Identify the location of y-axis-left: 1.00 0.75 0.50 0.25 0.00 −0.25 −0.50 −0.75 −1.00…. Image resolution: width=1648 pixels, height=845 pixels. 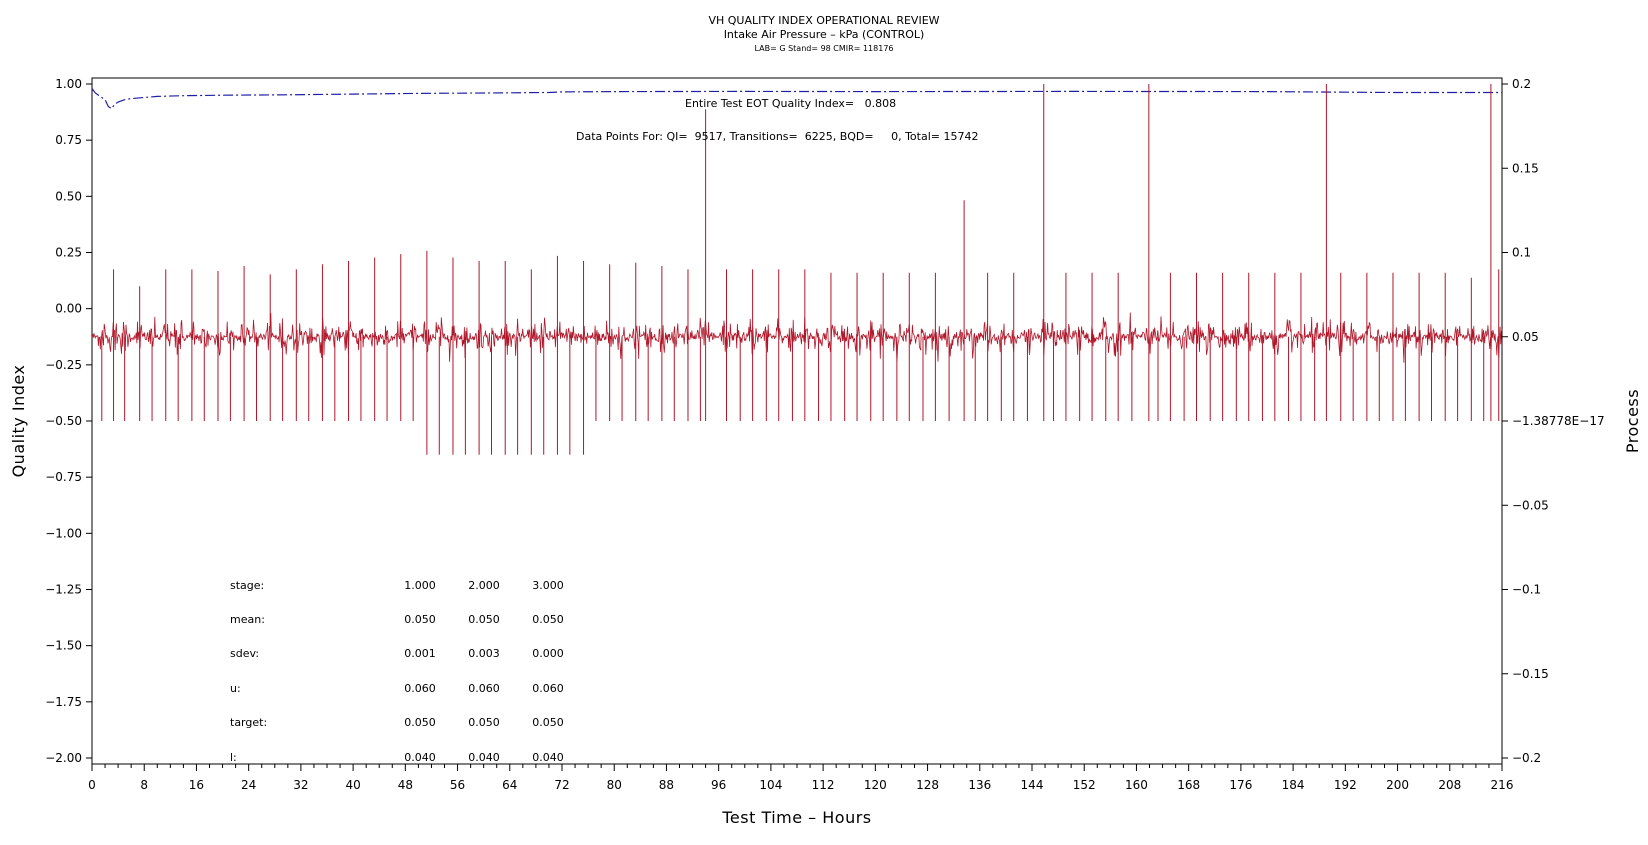
(68, 421).